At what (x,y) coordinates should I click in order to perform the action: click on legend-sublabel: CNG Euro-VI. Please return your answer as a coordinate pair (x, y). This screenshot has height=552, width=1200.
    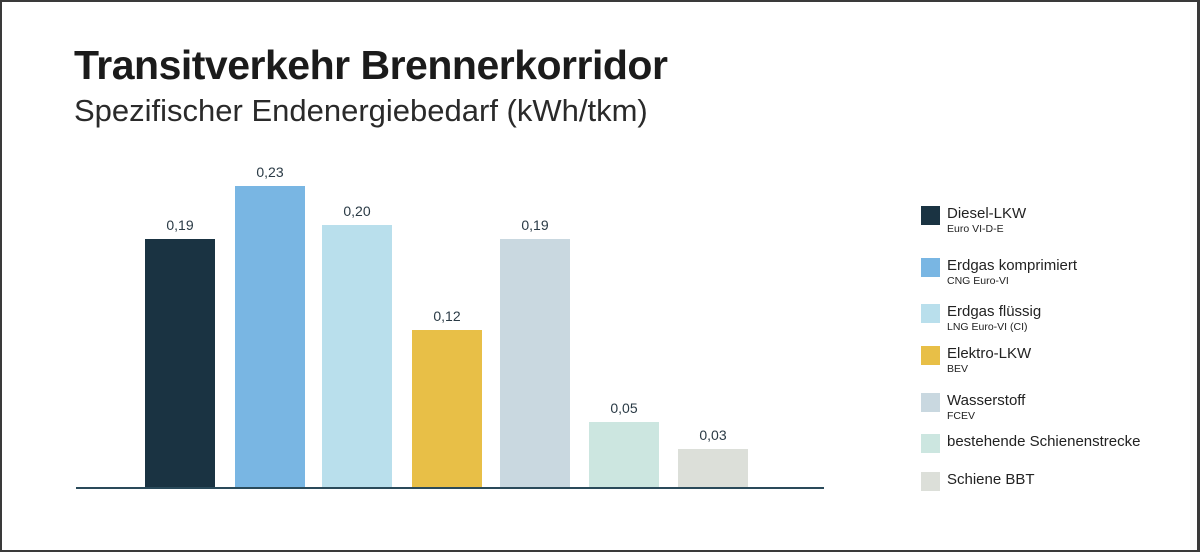
    Looking at the image, I should click on (978, 281).